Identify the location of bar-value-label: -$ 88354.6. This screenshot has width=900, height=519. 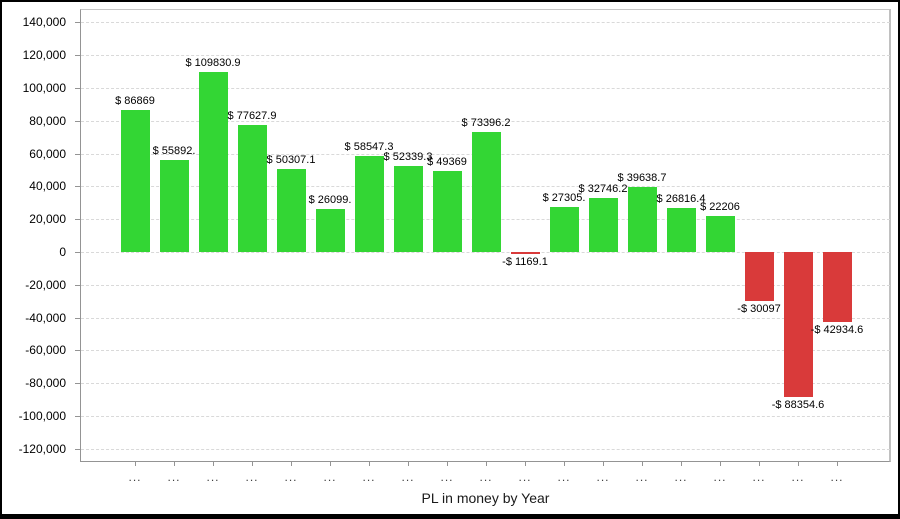
(798, 404).